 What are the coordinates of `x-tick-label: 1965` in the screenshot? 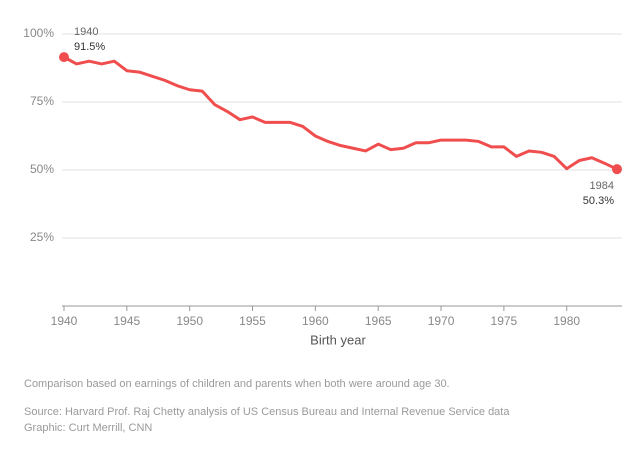 It's located at (378, 321).